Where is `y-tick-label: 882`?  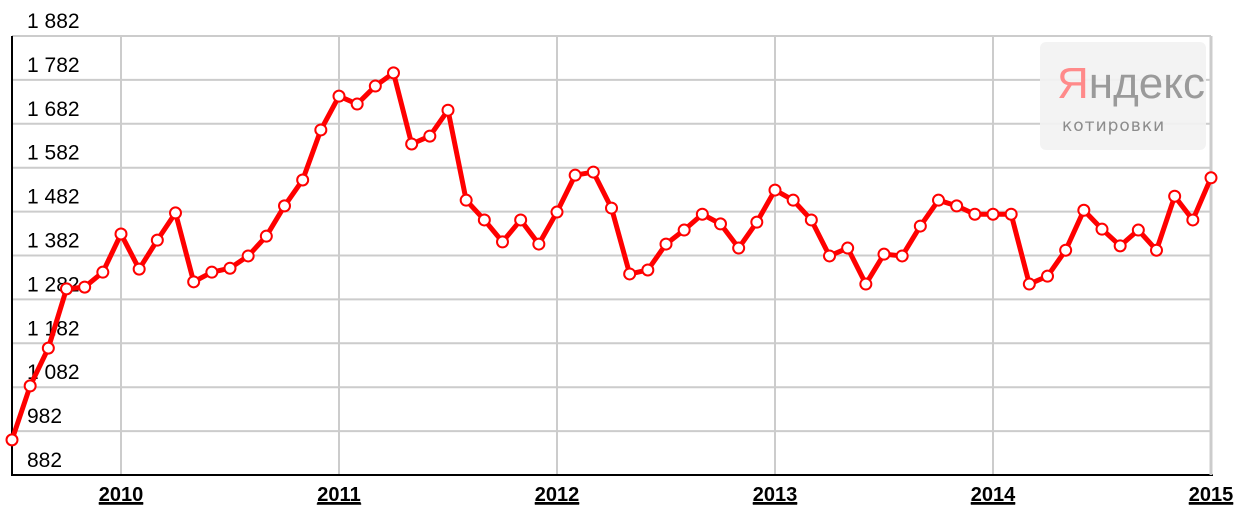 y-tick-label: 882 is located at coordinates (44, 460).